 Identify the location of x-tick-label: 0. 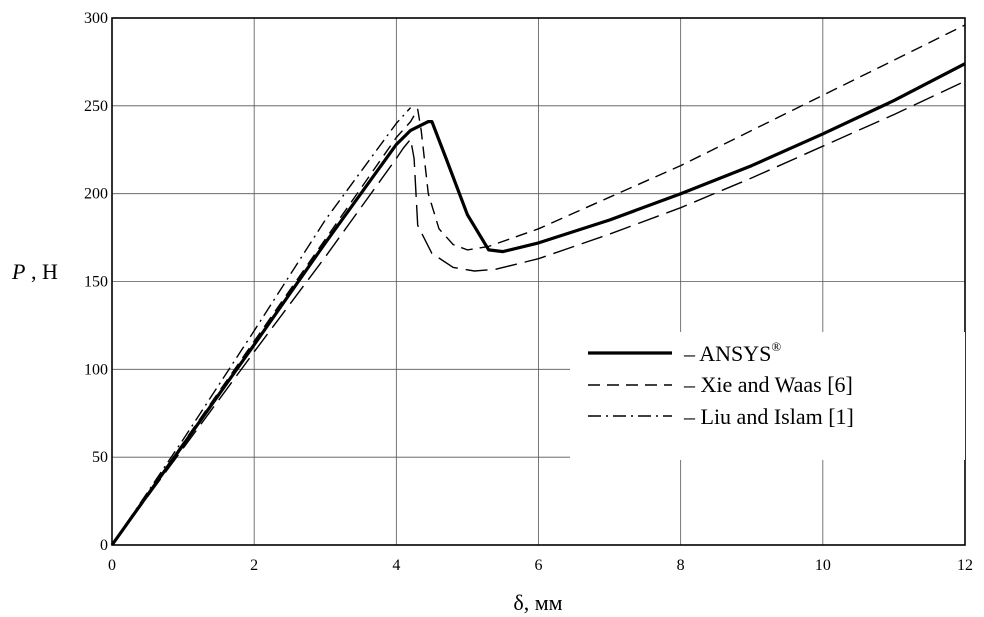
(112, 565).